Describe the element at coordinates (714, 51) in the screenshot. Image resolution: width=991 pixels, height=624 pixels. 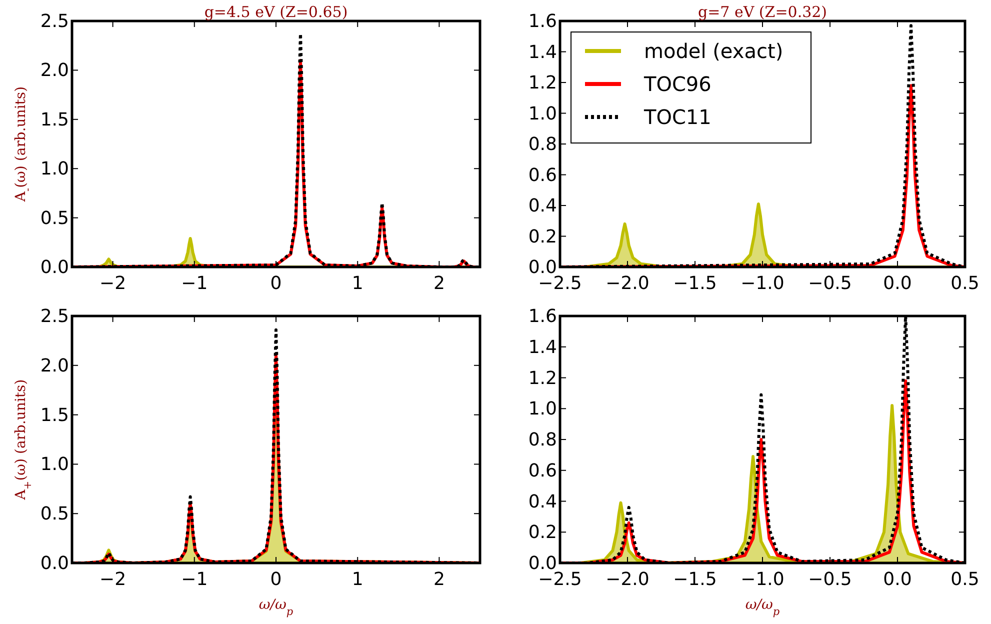
I see `legend-label: model (exact)` at that location.